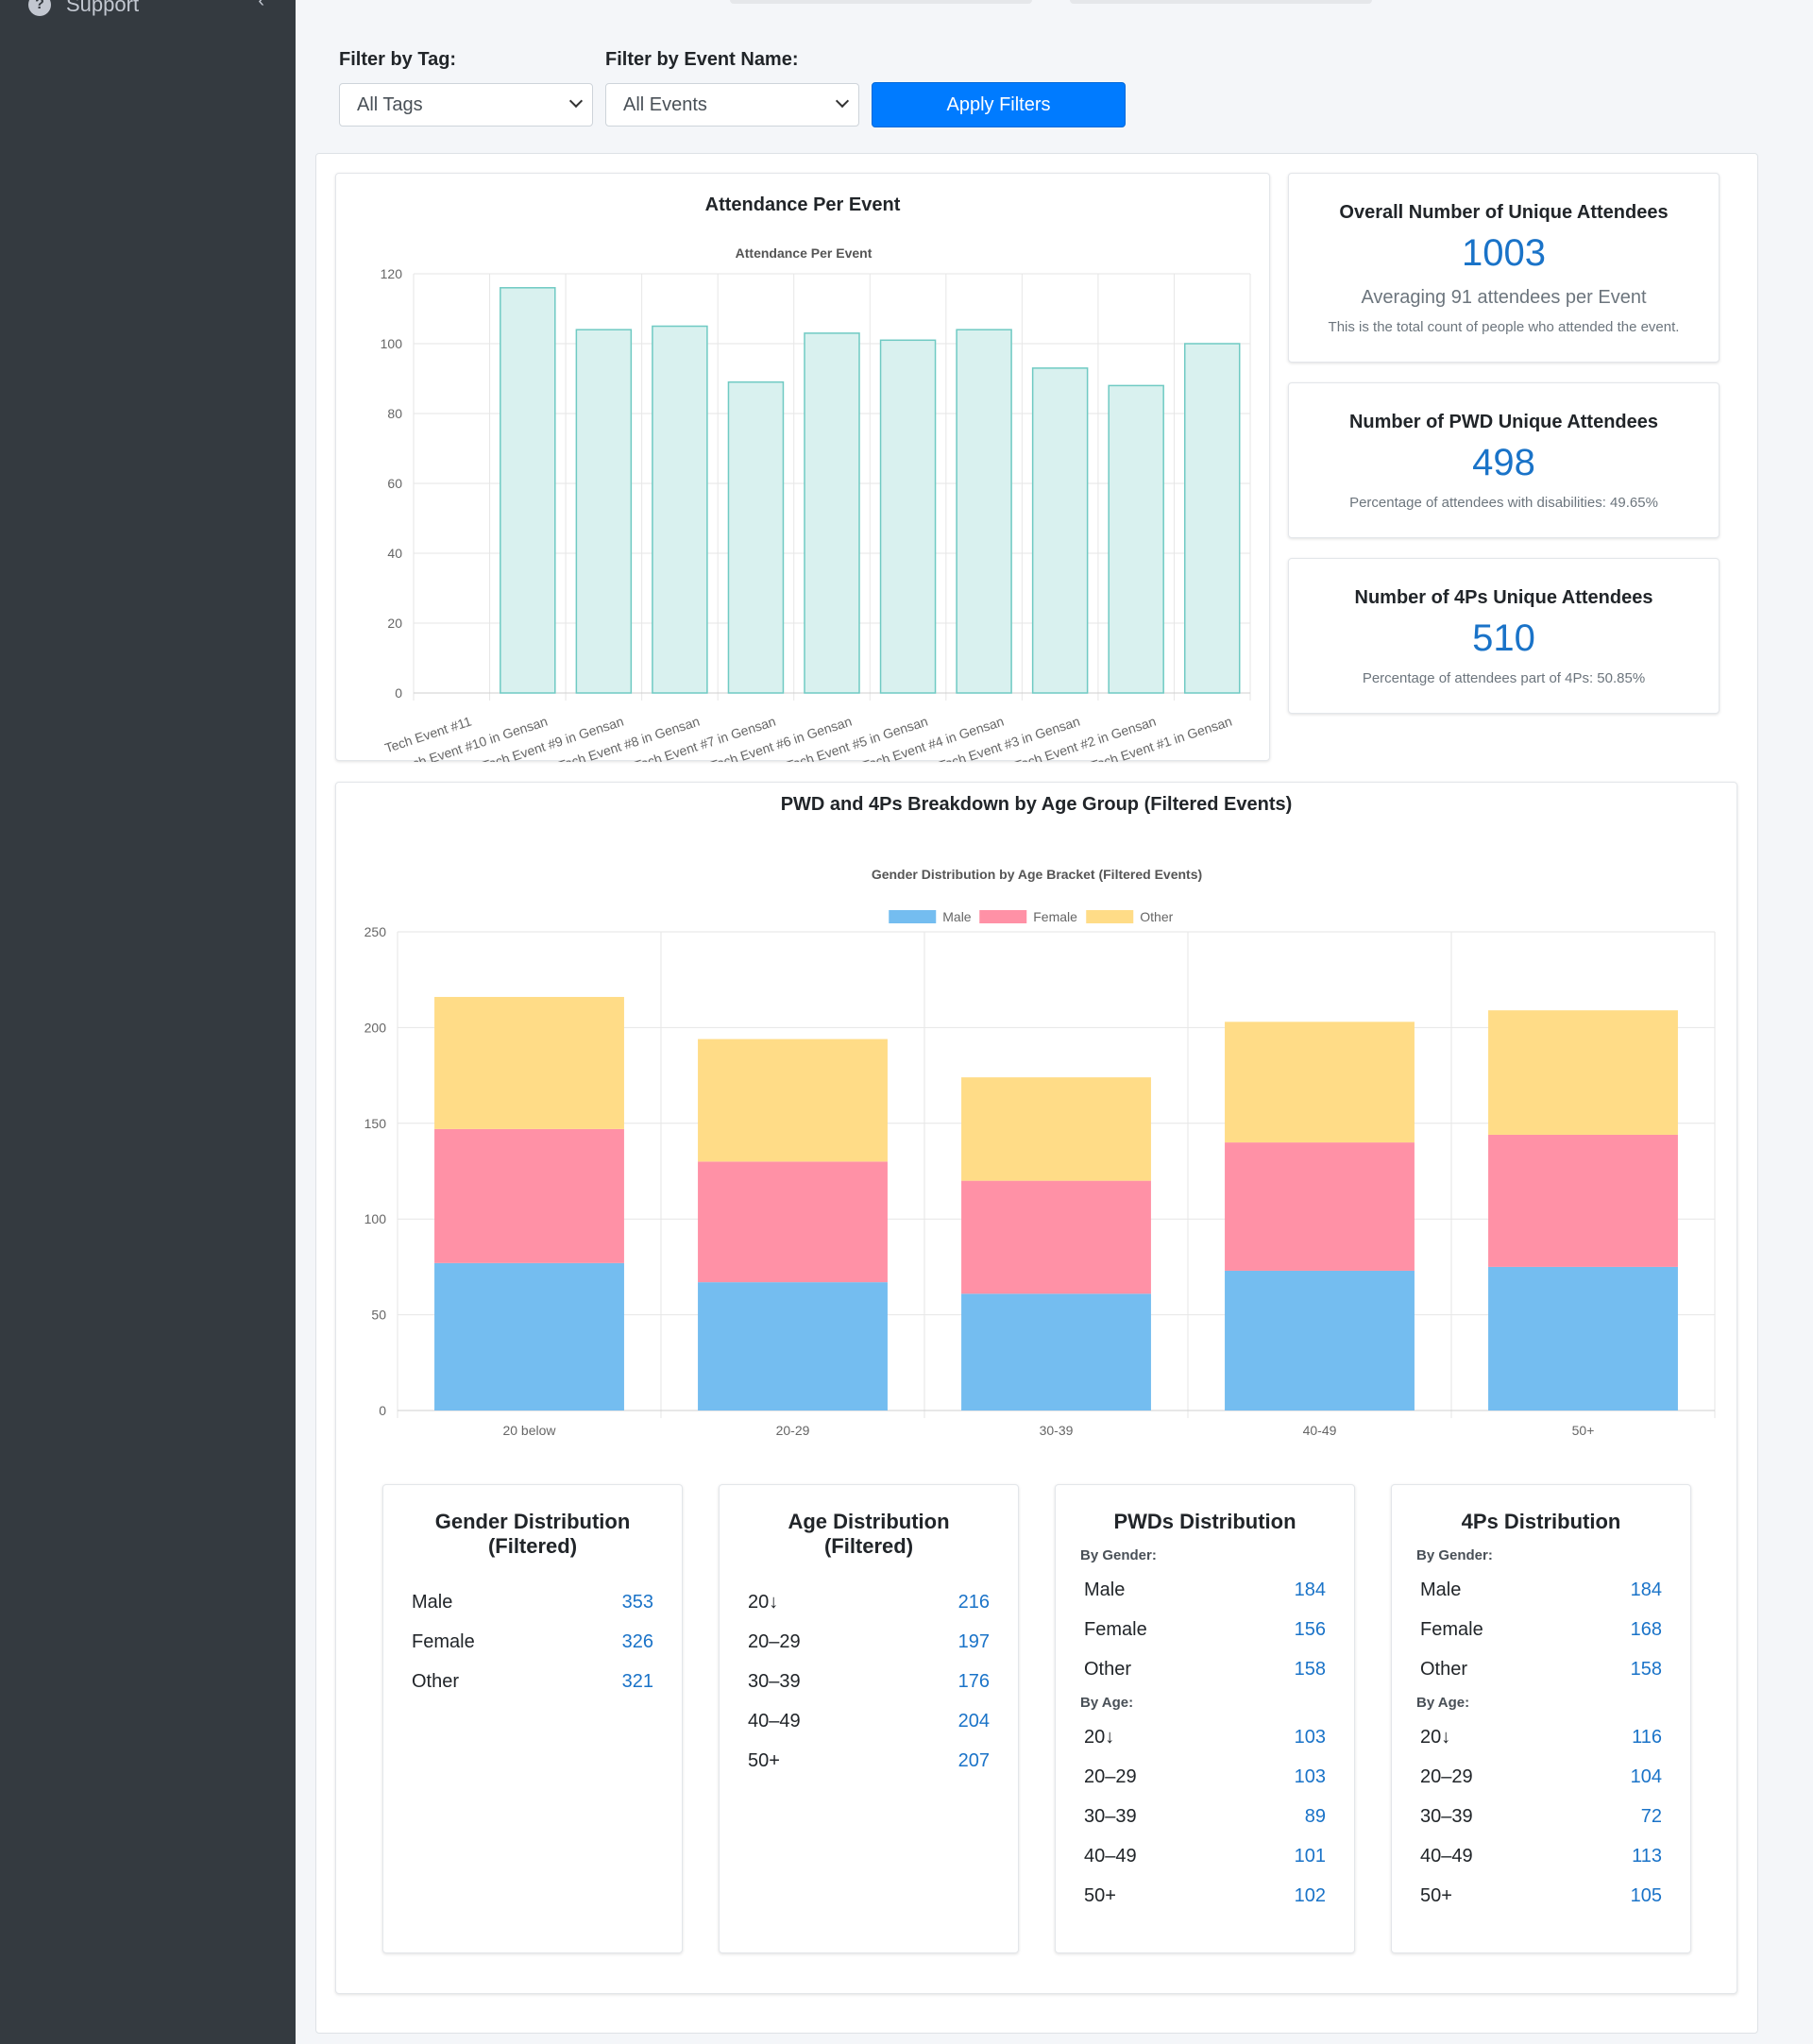 This screenshot has width=1813, height=2044. Describe the element at coordinates (394, 484) in the screenshot. I see `y-tick-label: 60` at that location.